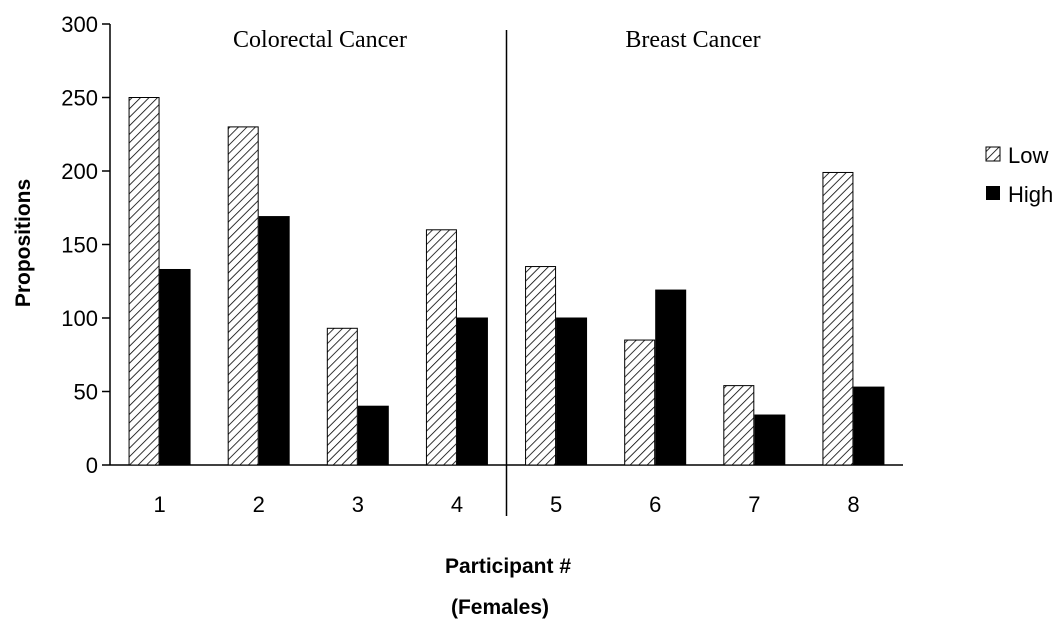 The width and height of the screenshot is (1061, 622). What do you see at coordinates (556, 504) in the screenshot?
I see `x-tick-label: 5` at bounding box center [556, 504].